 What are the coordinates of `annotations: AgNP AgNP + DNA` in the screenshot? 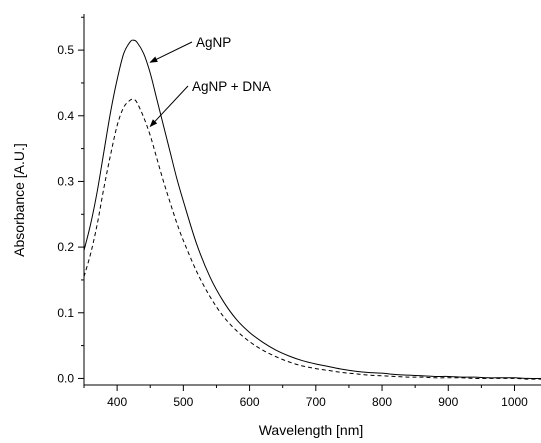 It's located at (210, 81).